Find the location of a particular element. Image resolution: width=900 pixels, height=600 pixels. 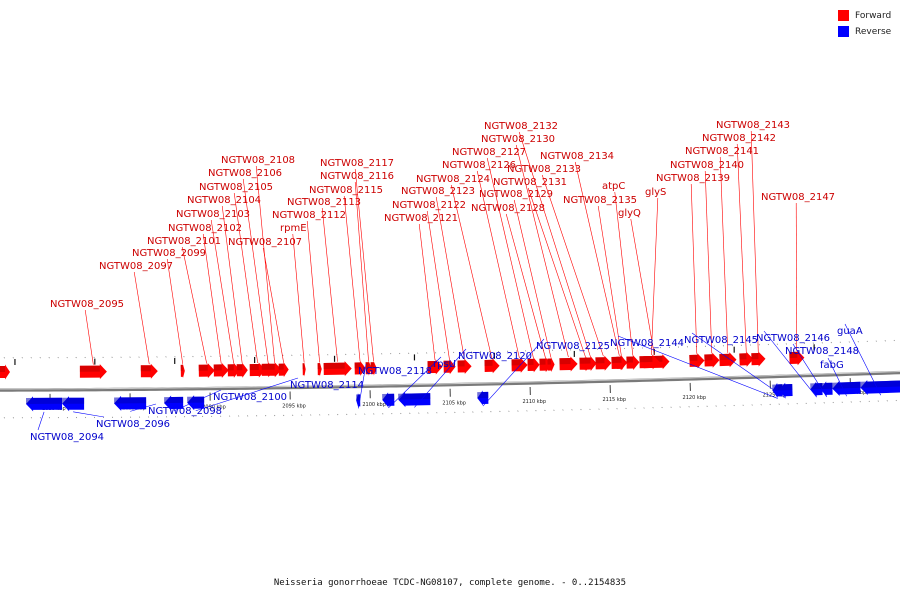

reverse-gene-ngtw08-2148-leader is located at coordinates (809, 370).